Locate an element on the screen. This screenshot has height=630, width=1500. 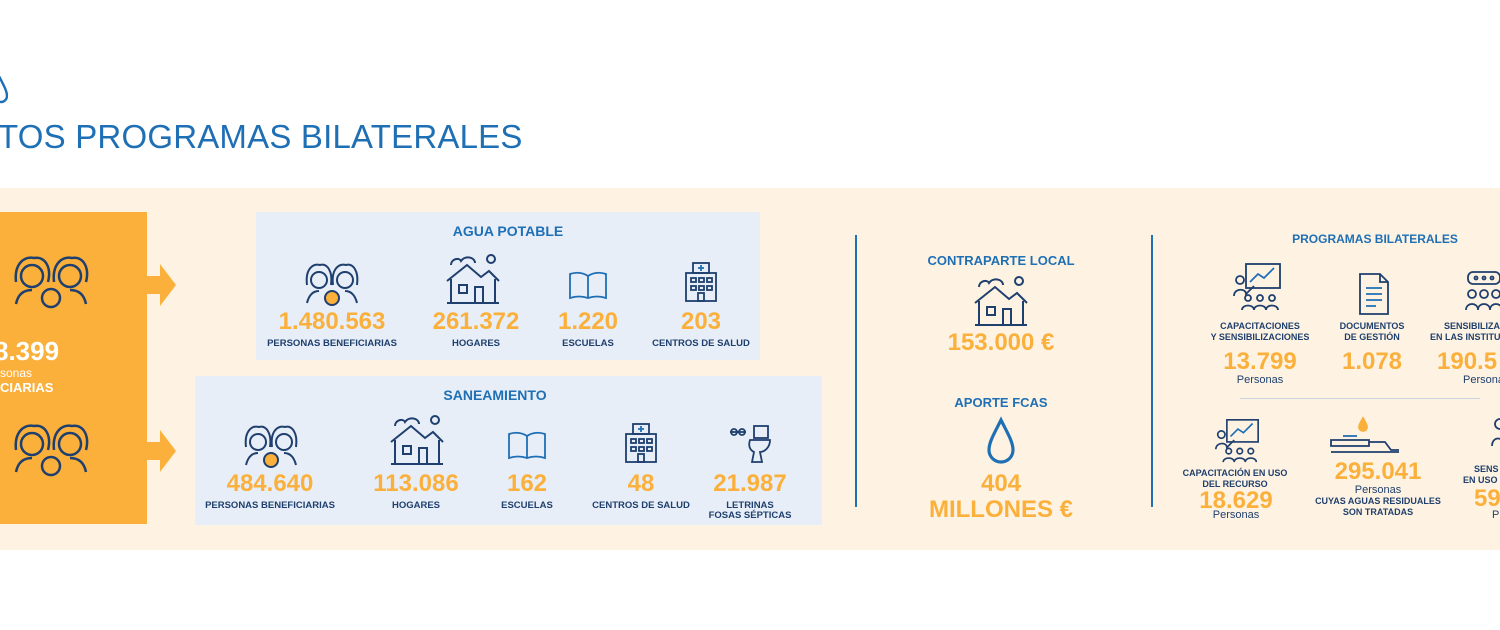
san-hogares-label: HOGARES is located at coordinates (416, 505).